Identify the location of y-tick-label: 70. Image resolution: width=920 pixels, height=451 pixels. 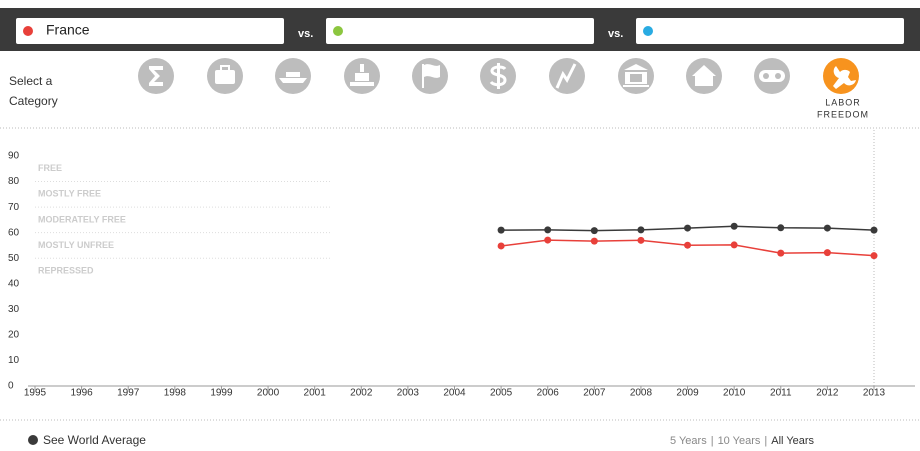
(14, 207).